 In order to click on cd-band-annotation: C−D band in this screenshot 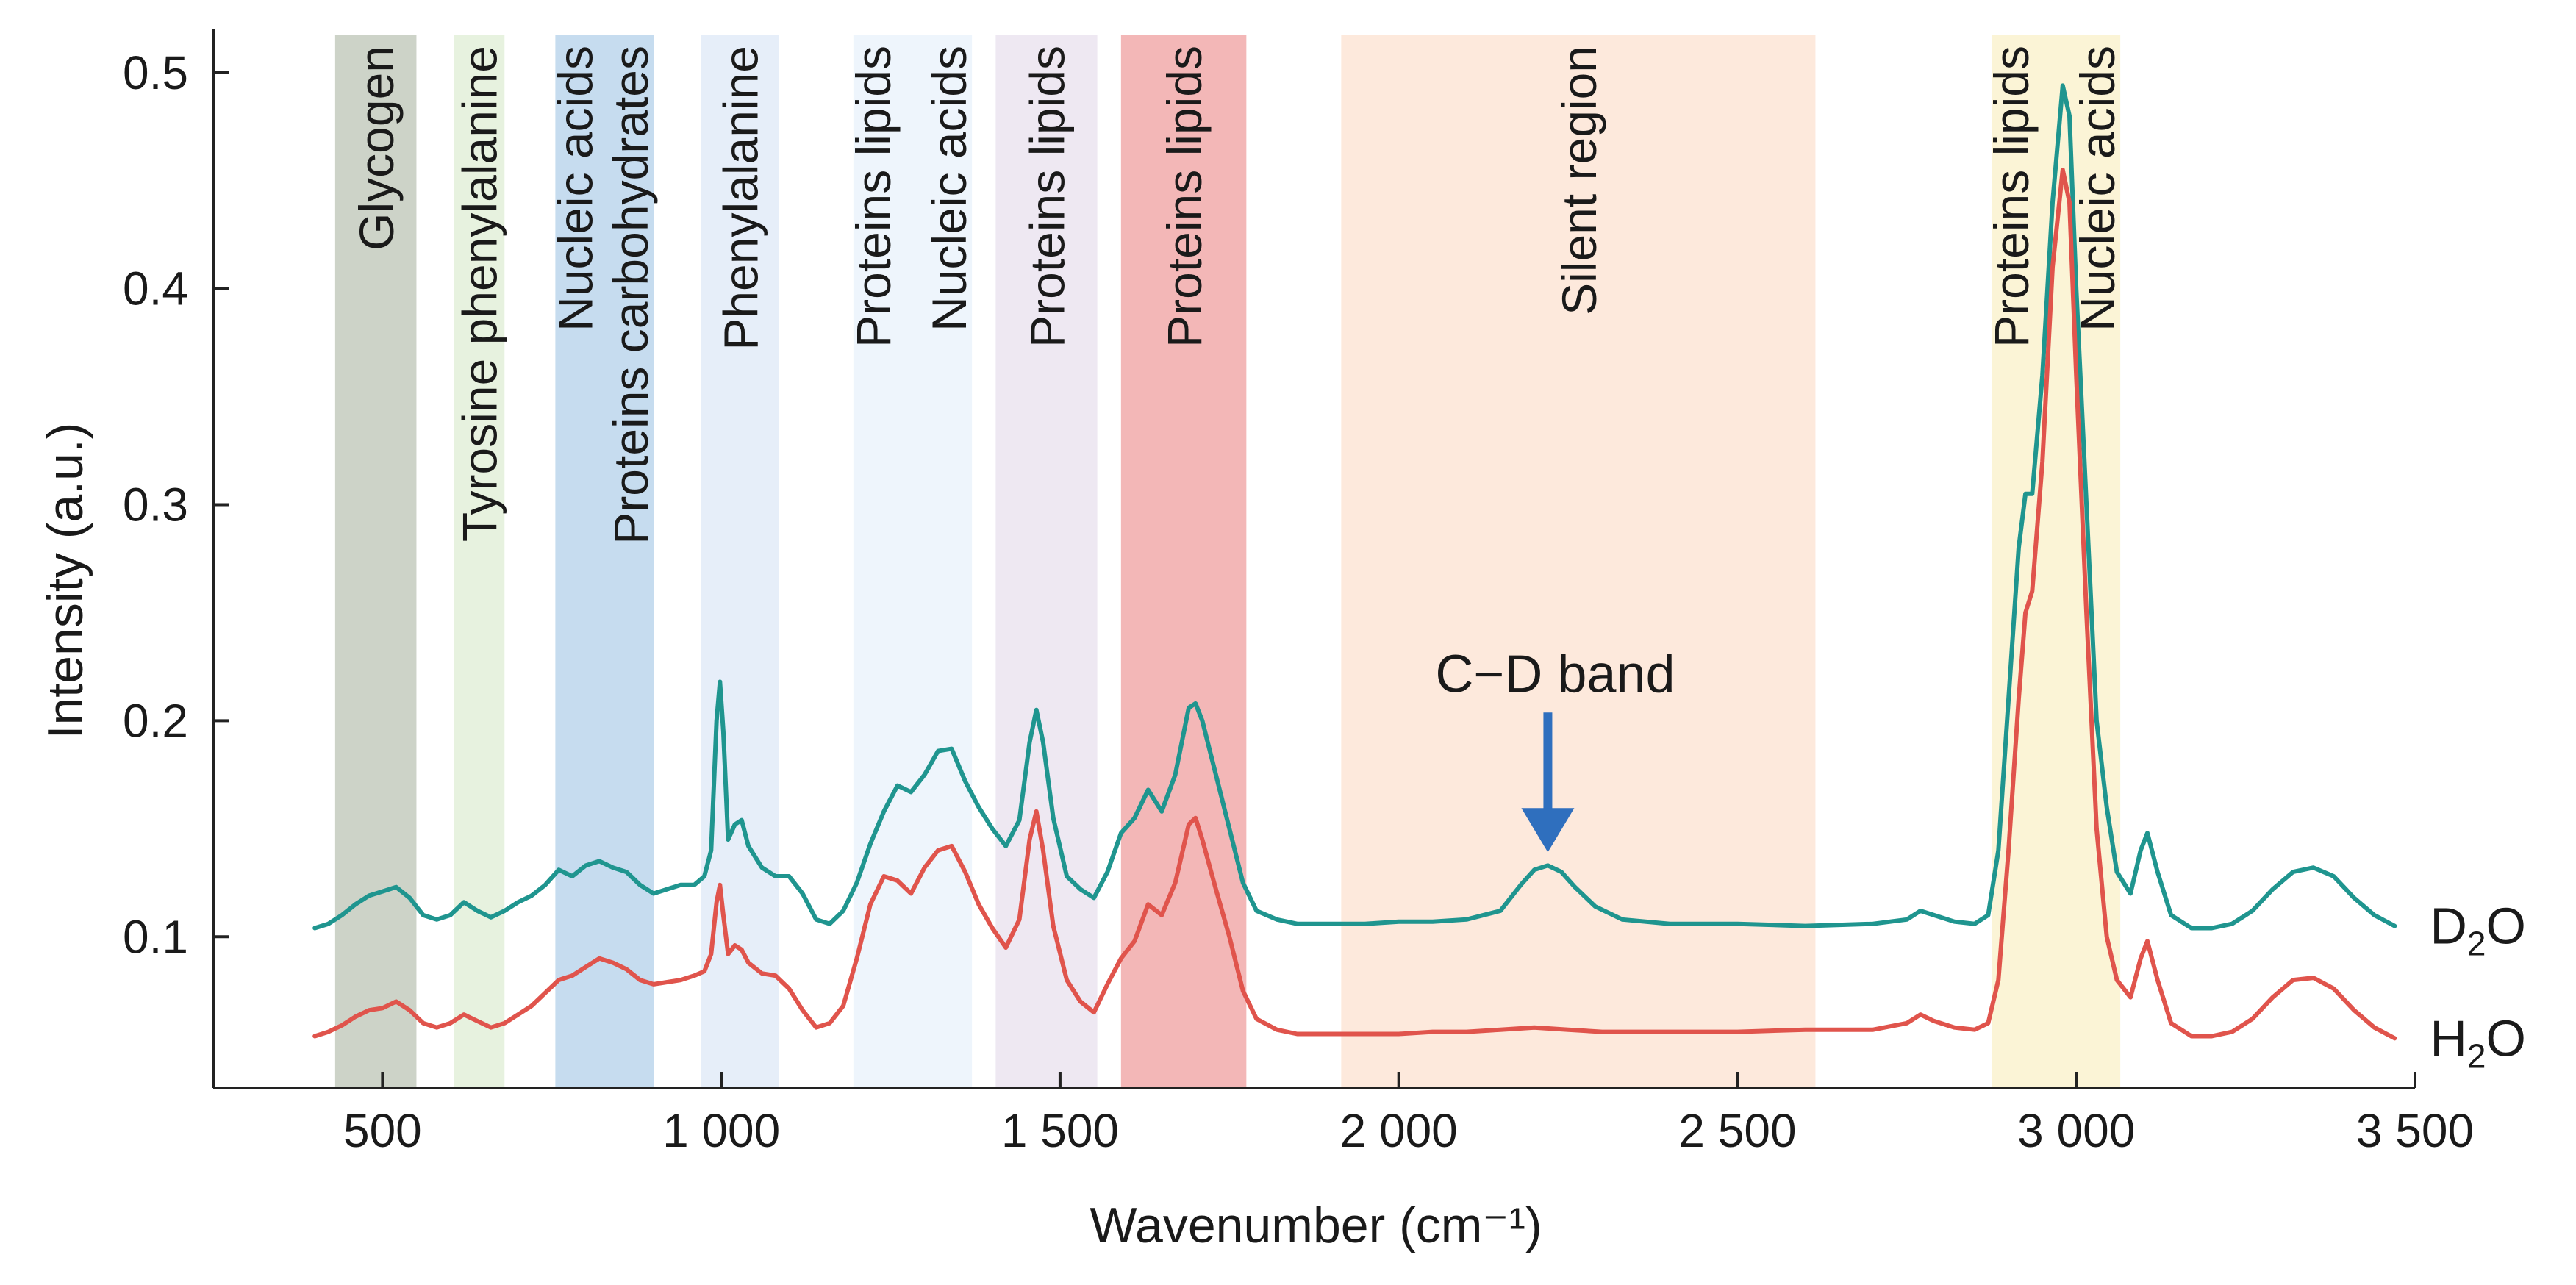, I will do `click(1555, 674)`.